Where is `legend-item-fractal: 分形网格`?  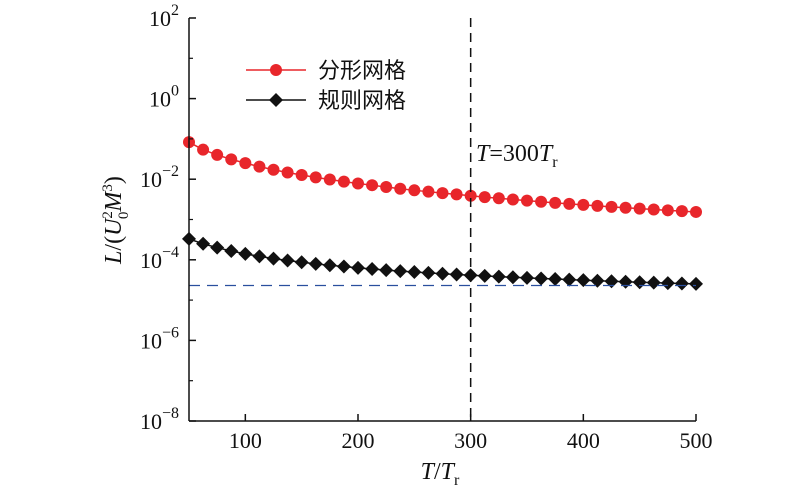
legend-item-fractal: 分形网格 is located at coordinates (326, 71).